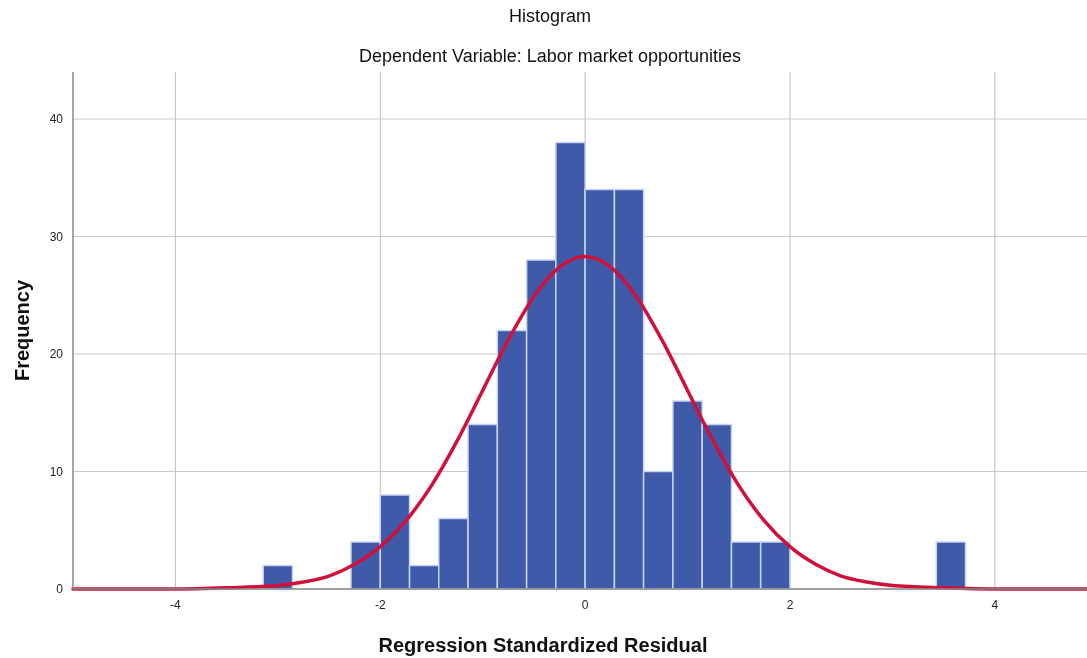 The width and height of the screenshot is (1087, 658). What do you see at coordinates (22, 330) in the screenshot?
I see `y-axis-title: Frequency` at bounding box center [22, 330].